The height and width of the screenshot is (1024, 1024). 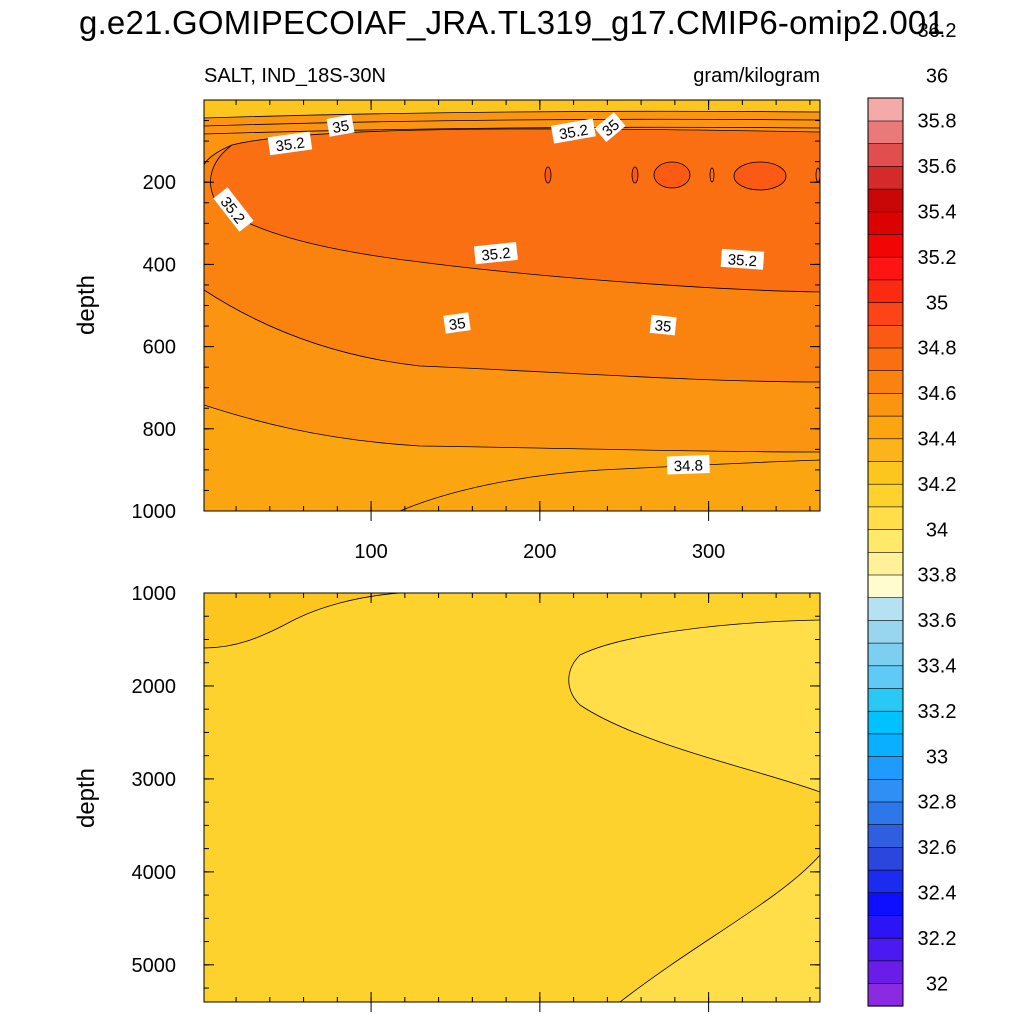 I want to click on colorbar-label: 34.2, so click(x=937, y=485).